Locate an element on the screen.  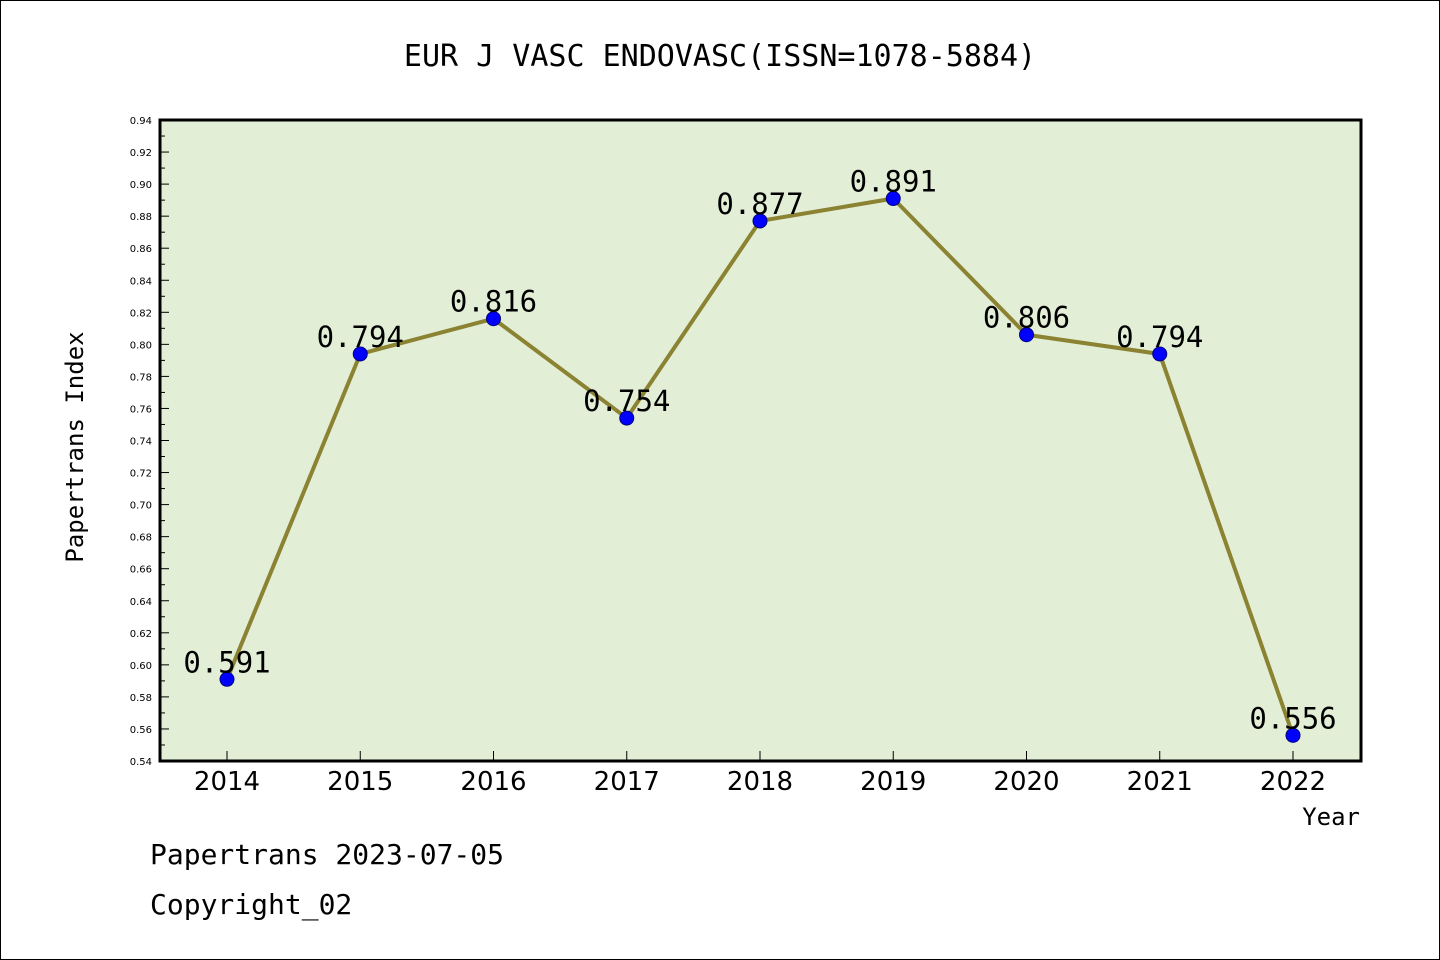
y-tick-label: 0.72 is located at coordinates (141, 474).